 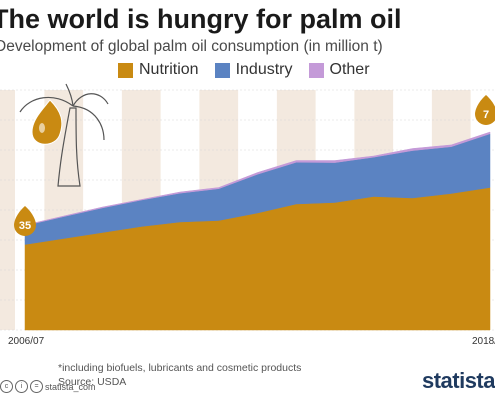 I want to click on source-text: Source: USDA, so click(x=92, y=382).